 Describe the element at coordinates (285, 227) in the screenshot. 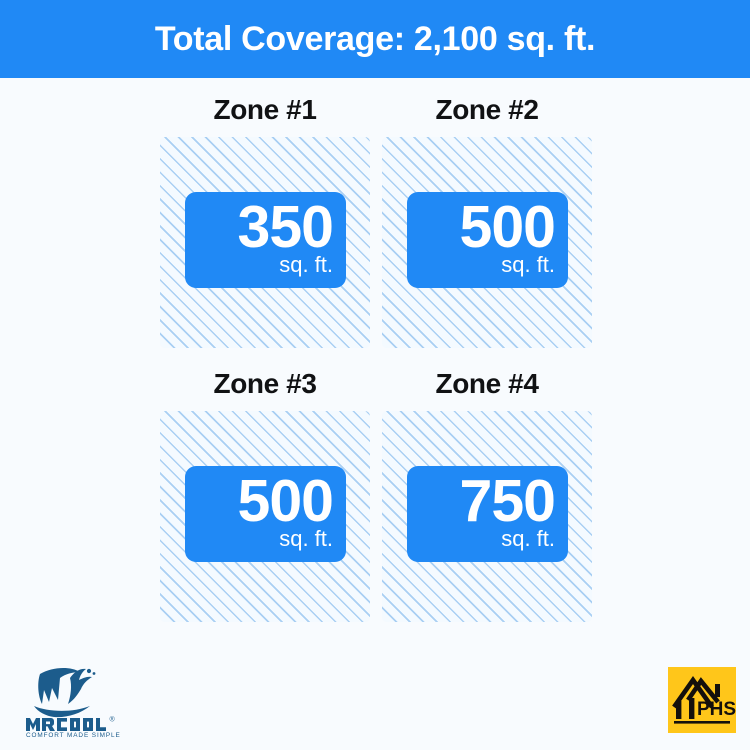

I see `zone-coverage-value-1: 350` at that location.